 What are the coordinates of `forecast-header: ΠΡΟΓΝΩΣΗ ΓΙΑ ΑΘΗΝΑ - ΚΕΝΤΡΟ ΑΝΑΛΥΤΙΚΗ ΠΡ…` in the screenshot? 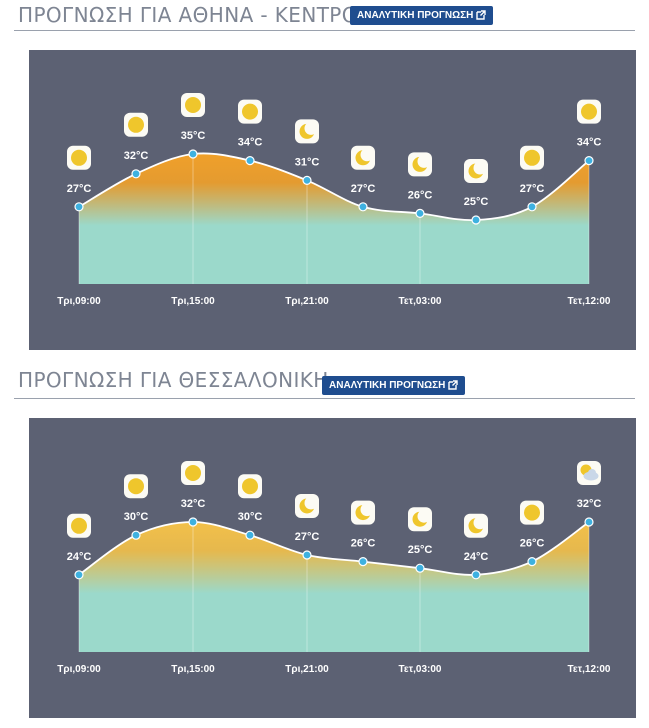 It's located at (324, 15).